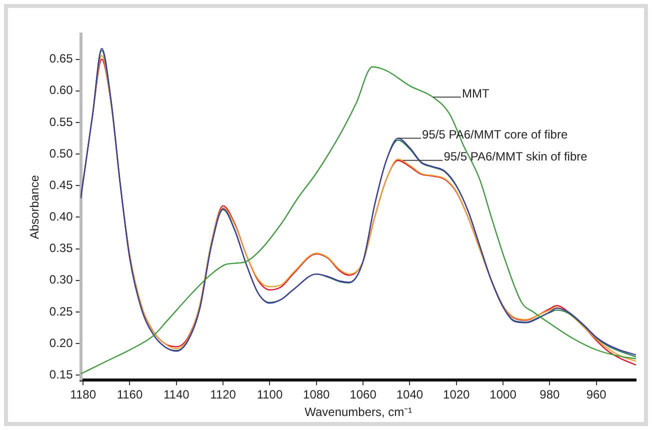  What do you see at coordinates (503, 395) in the screenshot?
I see `x-tick-label: 1000` at bounding box center [503, 395].